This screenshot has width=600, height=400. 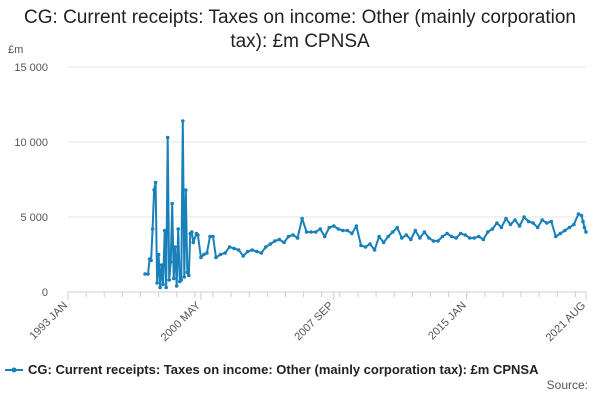 What do you see at coordinates (34, 218) in the screenshot?
I see `y-tick-label: 5 000` at bounding box center [34, 218].